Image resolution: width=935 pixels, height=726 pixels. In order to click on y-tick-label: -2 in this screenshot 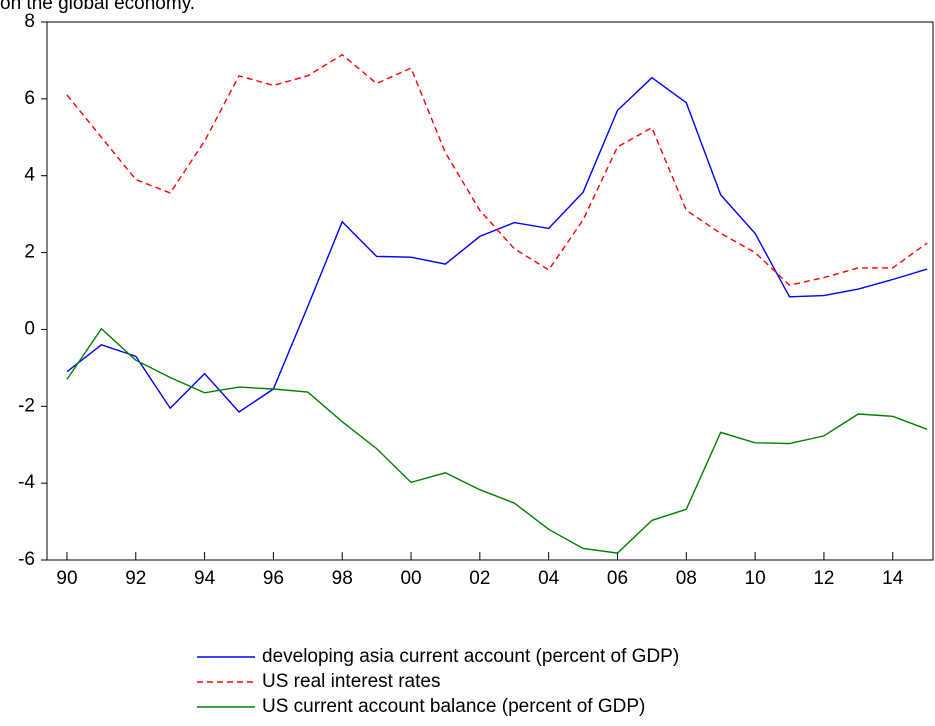, I will do `click(26, 405)`.